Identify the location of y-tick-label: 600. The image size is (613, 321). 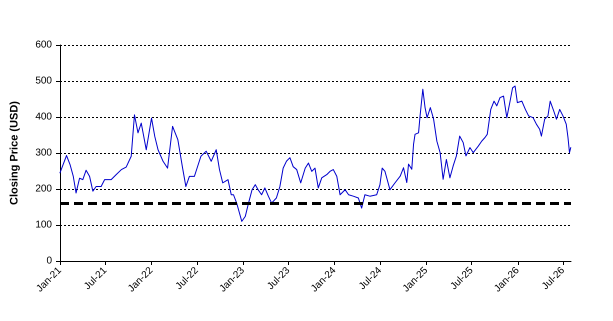
(43, 45).